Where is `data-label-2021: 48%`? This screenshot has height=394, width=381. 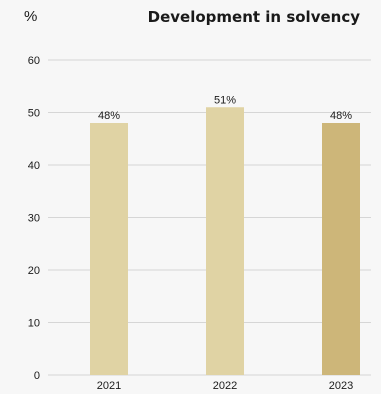 data-label-2021: 48% is located at coordinates (109, 116).